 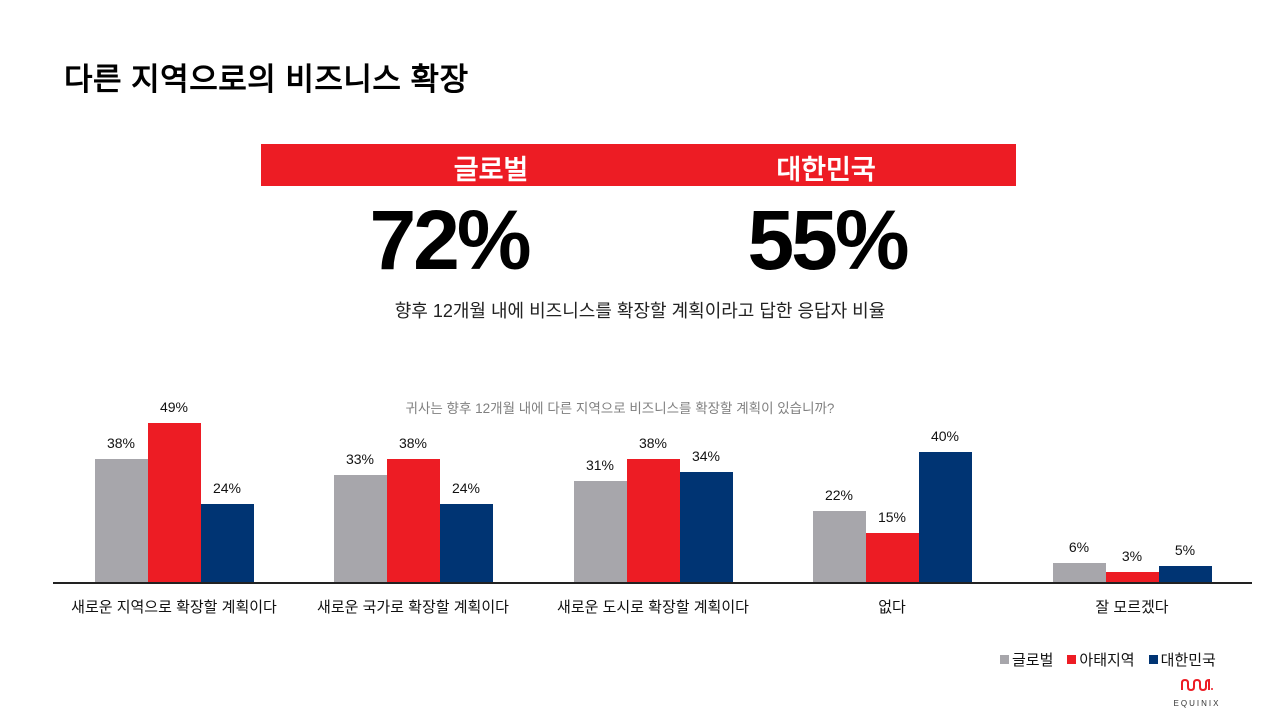 What do you see at coordinates (1072, 659) in the screenshot?
I see `legend-swatch-apac-icon` at bounding box center [1072, 659].